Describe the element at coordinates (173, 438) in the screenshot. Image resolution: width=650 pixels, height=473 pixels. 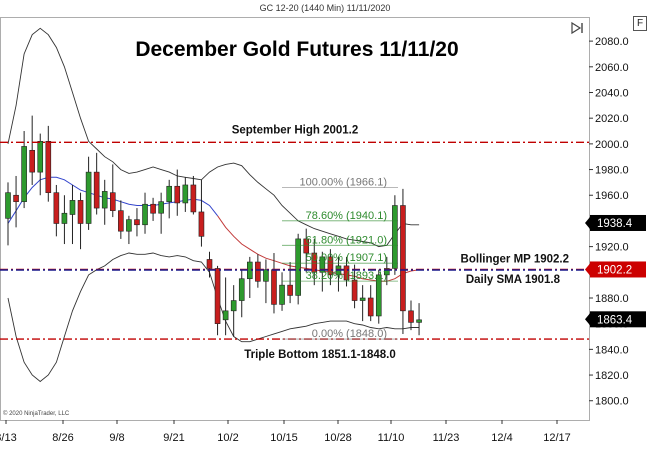
I see `x-tick-label: 9/21` at that location.